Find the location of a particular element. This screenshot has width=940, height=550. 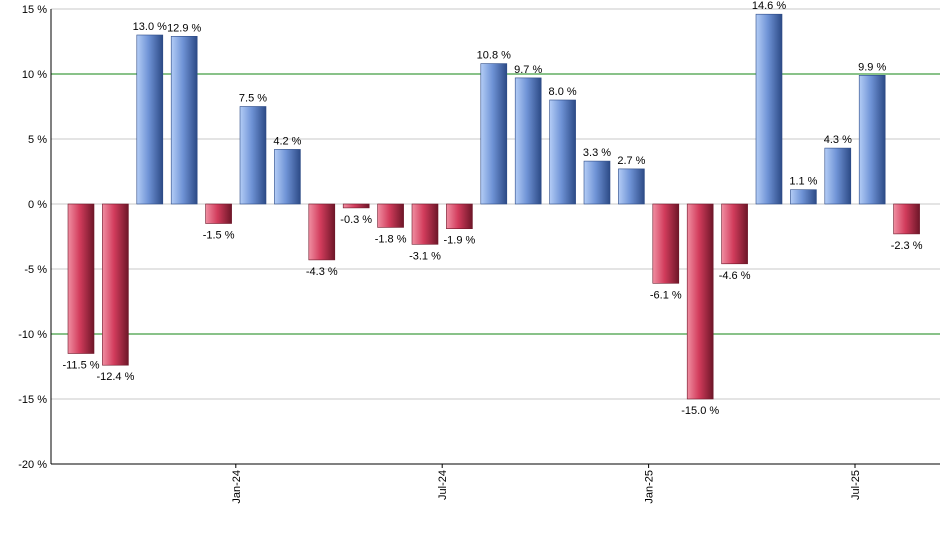

data-label: -11.5 % is located at coordinates (80, 366).